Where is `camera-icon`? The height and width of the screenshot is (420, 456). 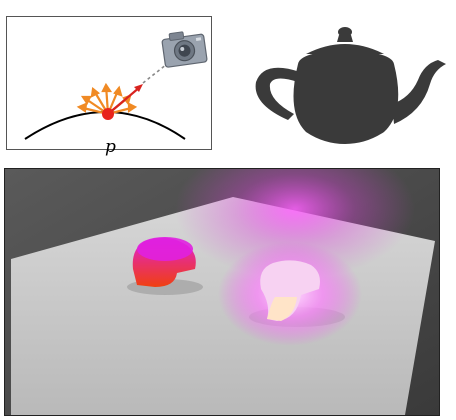 camera-icon is located at coordinates (184, 49).